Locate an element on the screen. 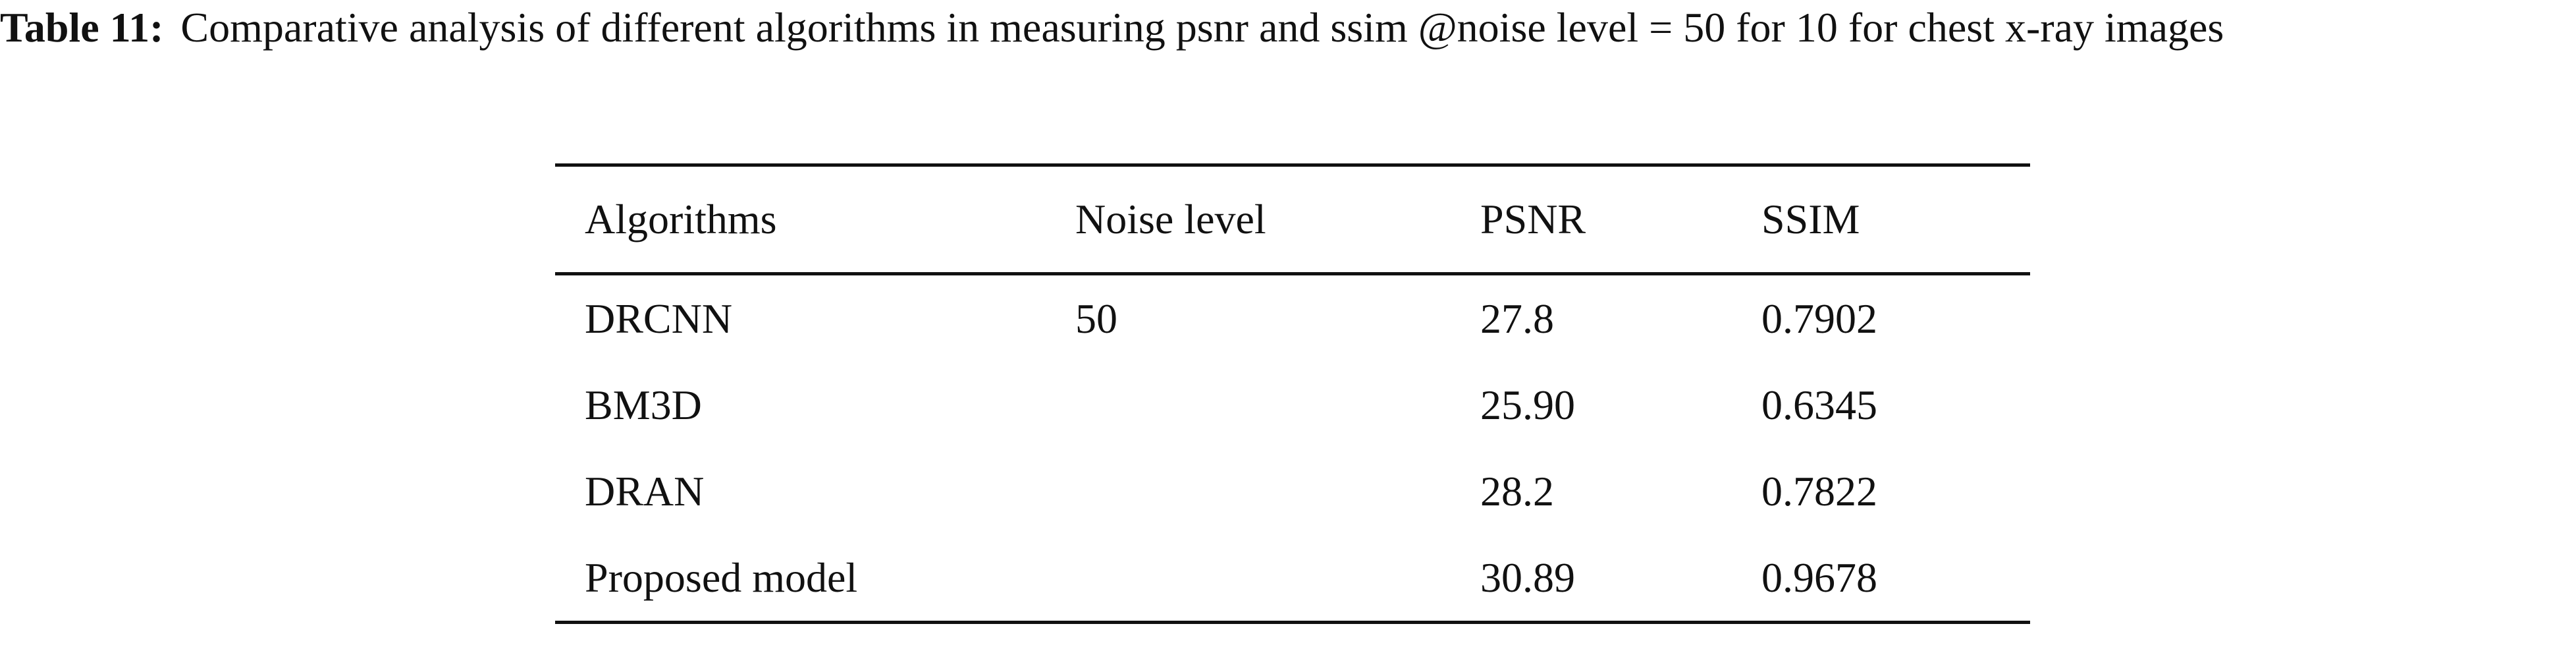 The image size is (2576, 651). header-ssim: SSIM is located at coordinates (1810, 219).